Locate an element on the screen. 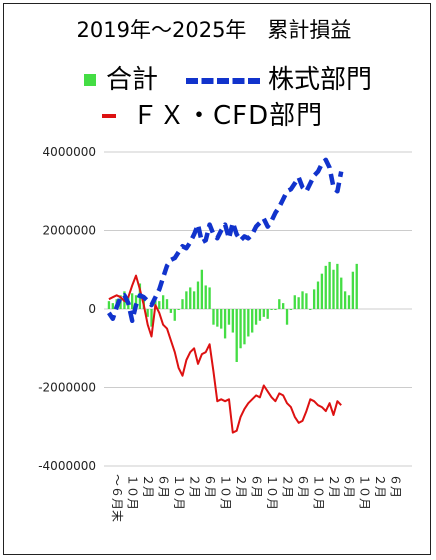 This screenshot has height=560, width=436. legend-label-total: 合計 is located at coordinates (132, 80).